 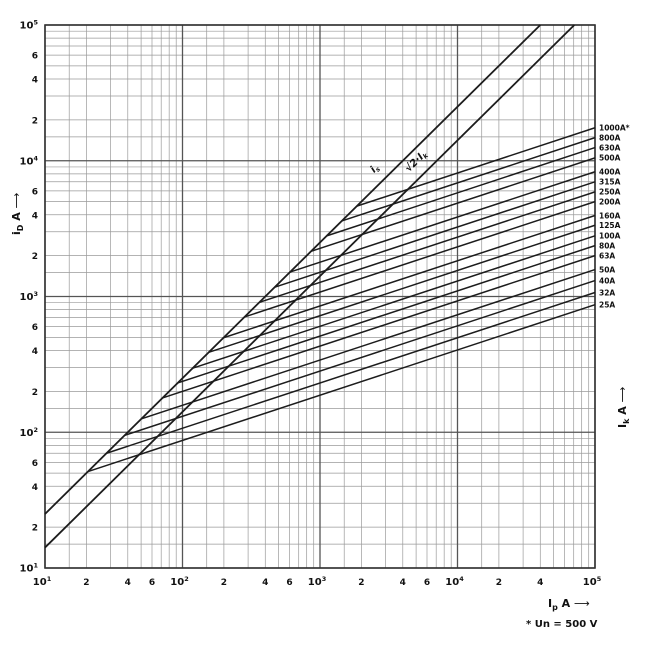 I want to click on footnote: * Un = 500 V, so click(x=562, y=624).